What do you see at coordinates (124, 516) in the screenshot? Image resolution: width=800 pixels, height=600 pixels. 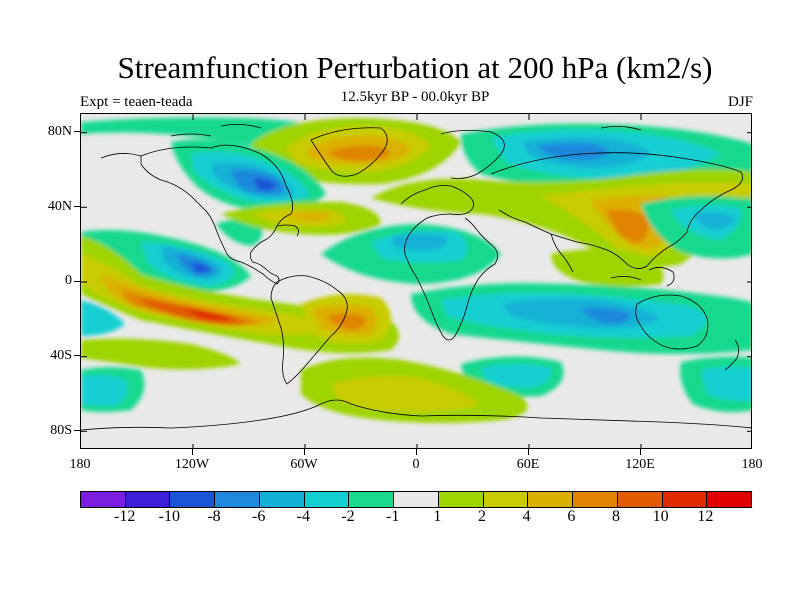 I see `colorbar-label: -12` at bounding box center [124, 516].